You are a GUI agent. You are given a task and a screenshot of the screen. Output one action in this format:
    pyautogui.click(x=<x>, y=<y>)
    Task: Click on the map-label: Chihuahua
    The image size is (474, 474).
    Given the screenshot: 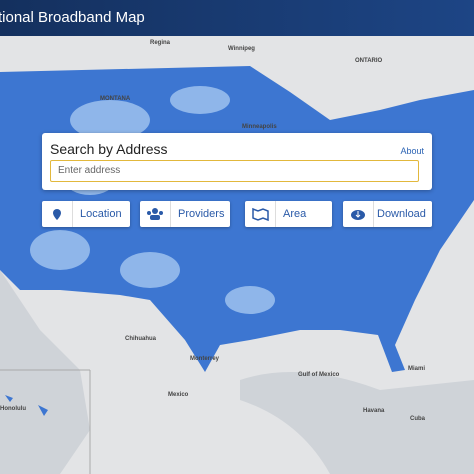 What is the action you would take?
    pyautogui.click(x=141, y=339)
    